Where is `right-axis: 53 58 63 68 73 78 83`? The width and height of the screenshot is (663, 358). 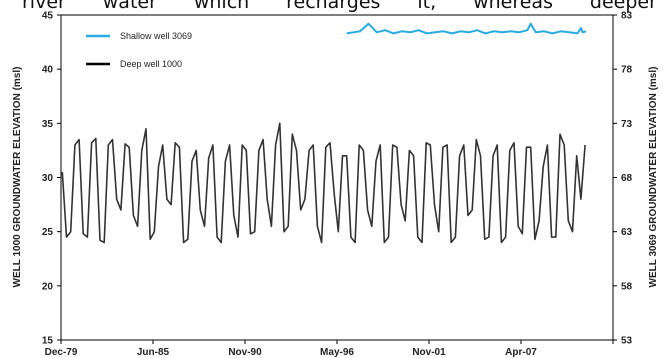
right-axis: 53 58 63 68 73 78 83 is located at coordinates (623, 179).